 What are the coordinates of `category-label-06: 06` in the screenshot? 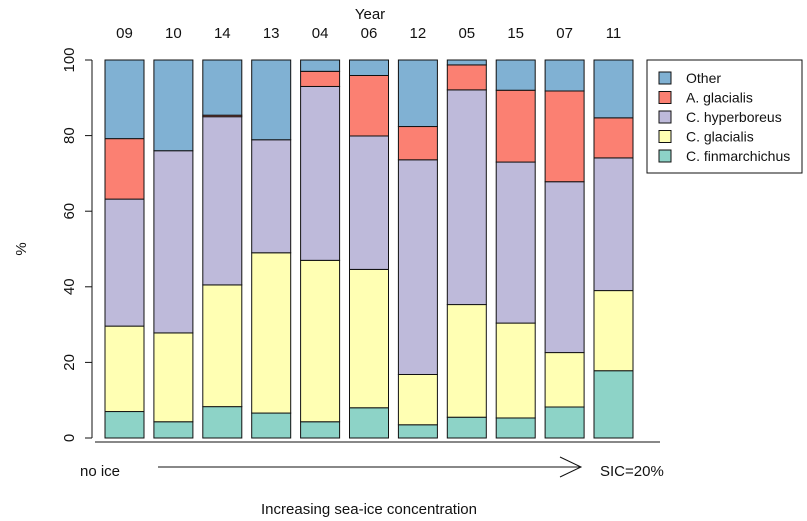 It's located at (369, 33).